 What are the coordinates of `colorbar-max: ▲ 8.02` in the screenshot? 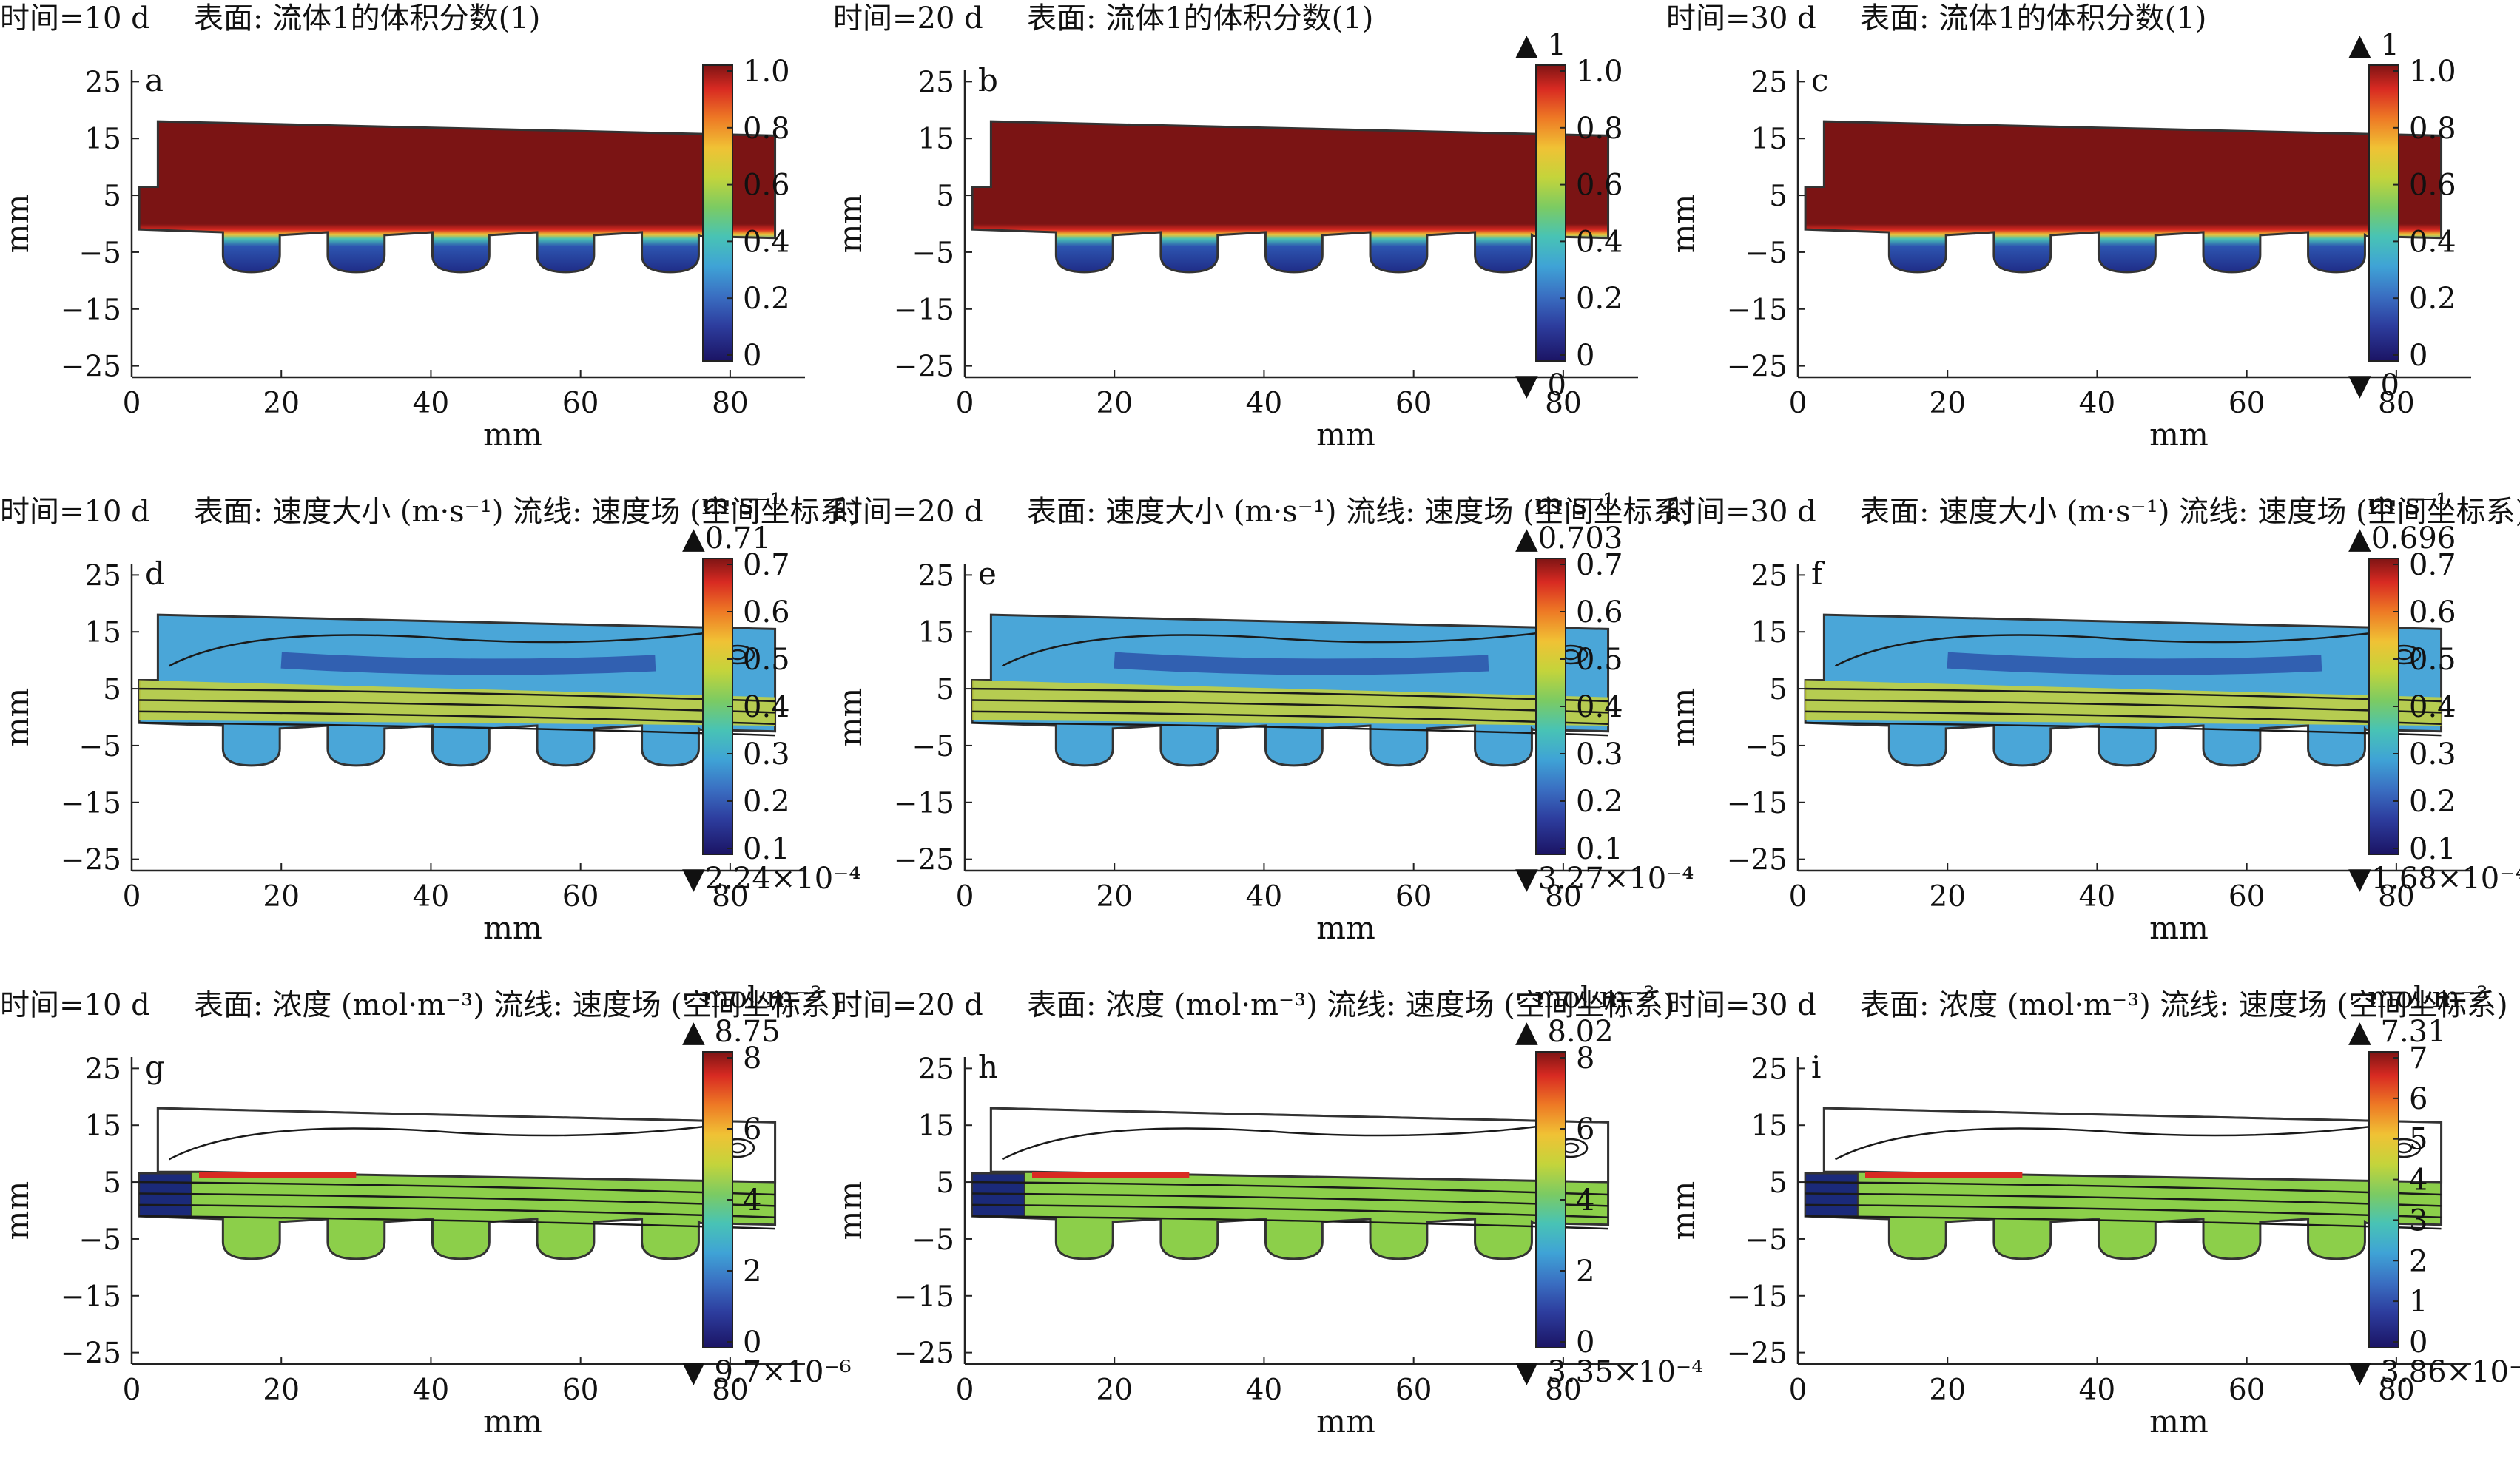 It's located at (1564, 1032).